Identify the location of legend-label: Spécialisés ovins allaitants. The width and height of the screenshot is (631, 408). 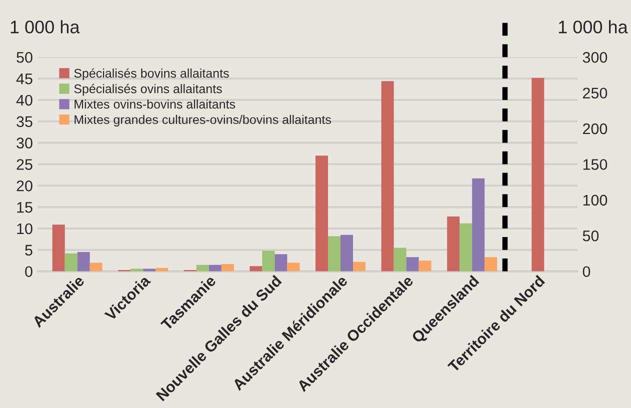
(148, 90).